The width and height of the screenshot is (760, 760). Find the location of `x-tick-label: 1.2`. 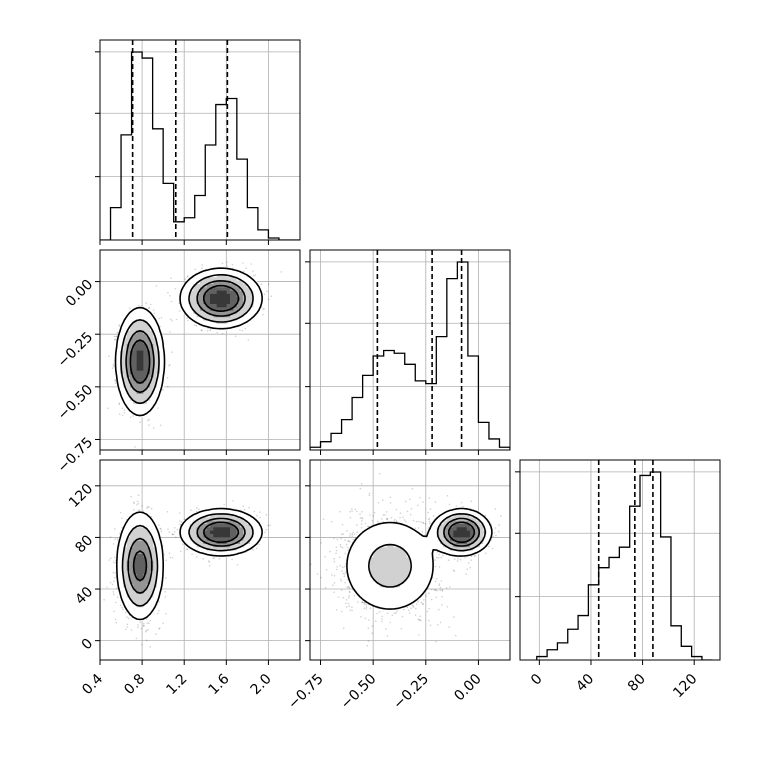

x-tick-label: 1.2 is located at coordinates (176, 684).